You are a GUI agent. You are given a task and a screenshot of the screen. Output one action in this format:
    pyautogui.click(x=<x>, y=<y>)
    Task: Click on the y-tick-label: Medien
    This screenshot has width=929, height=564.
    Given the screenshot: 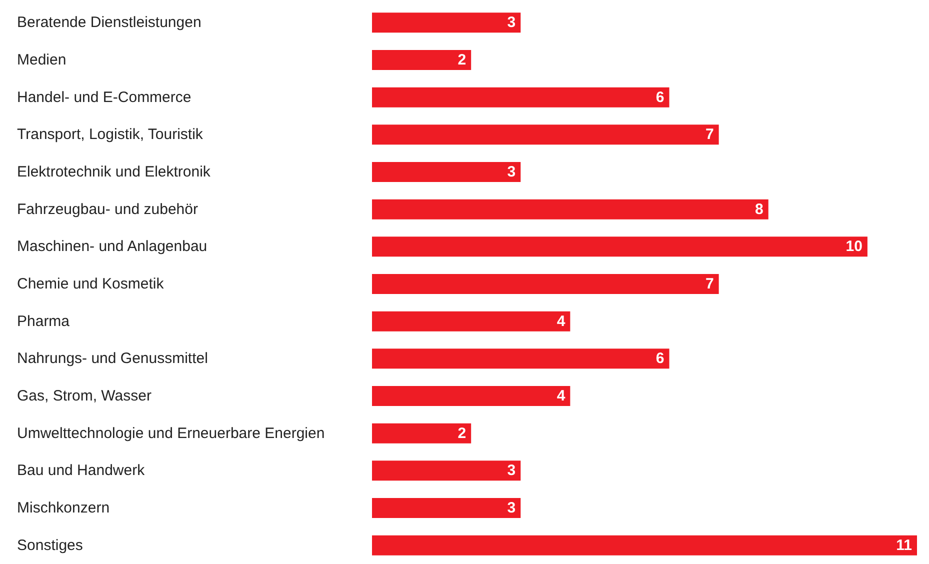 What is the action you would take?
    pyautogui.click(x=41, y=60)
    